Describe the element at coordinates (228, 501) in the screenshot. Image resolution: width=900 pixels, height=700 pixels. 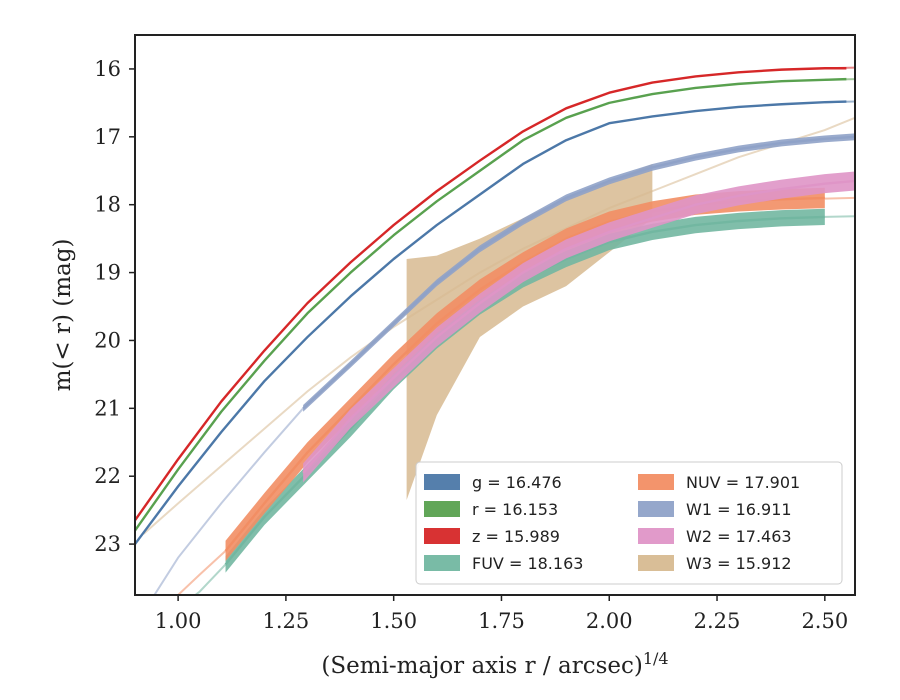
I see `series-w1-extrapolation` at that location.